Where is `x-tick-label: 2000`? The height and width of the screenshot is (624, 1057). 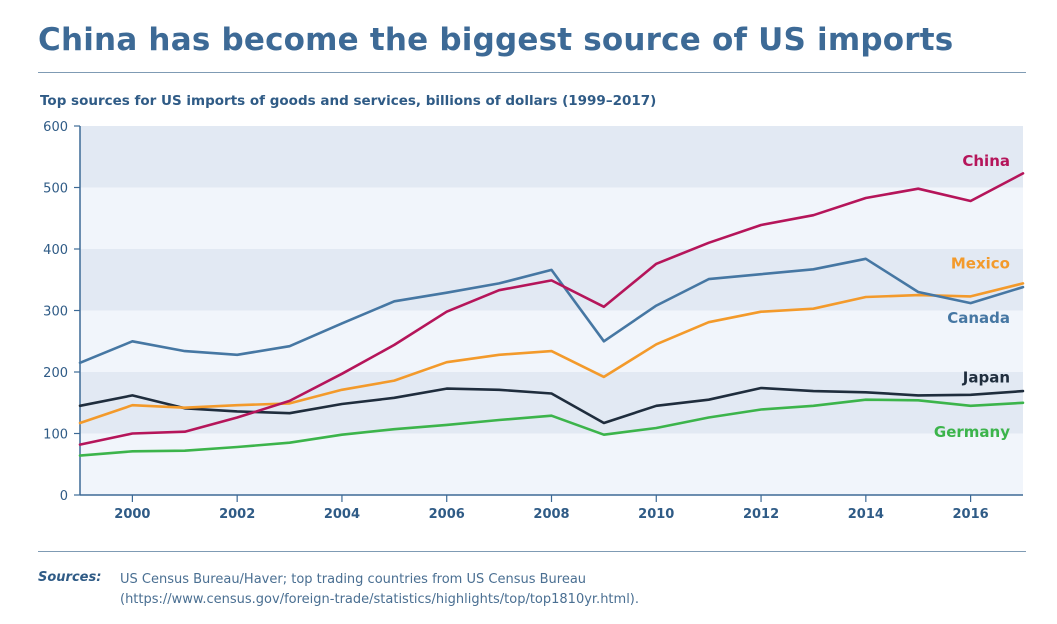 x-tick-label: 2000 is located at coordinates (132, 514).